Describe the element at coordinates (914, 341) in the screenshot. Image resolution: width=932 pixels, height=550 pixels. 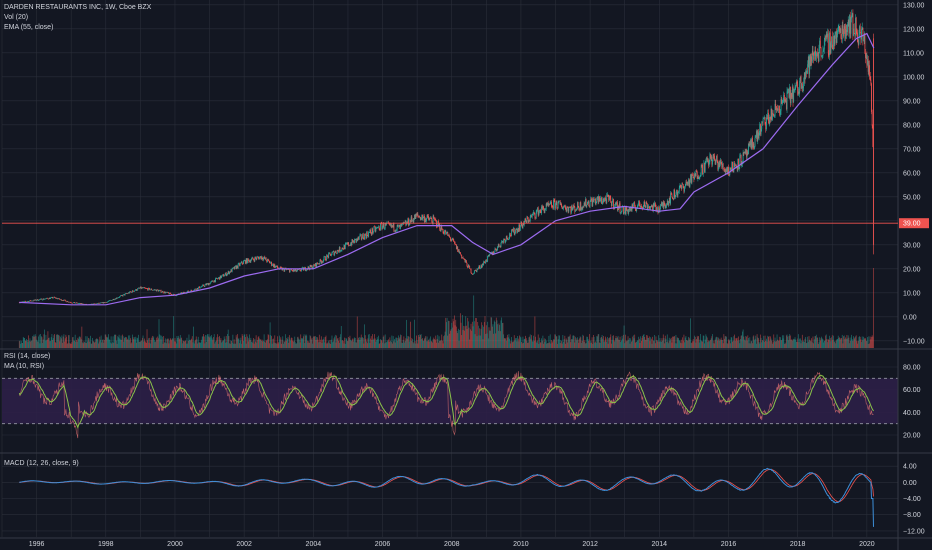
I see `price-tick-label: −10.00` at that location.